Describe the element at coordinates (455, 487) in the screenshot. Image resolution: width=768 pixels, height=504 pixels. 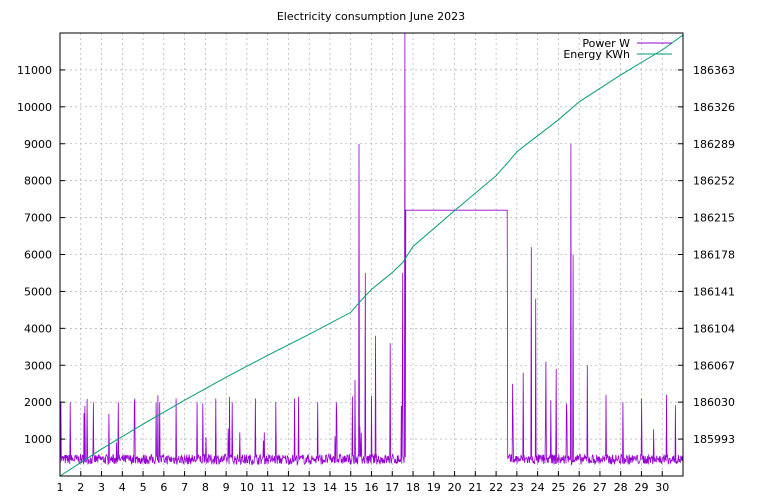
I see `x-tick-label: 20` at that location.